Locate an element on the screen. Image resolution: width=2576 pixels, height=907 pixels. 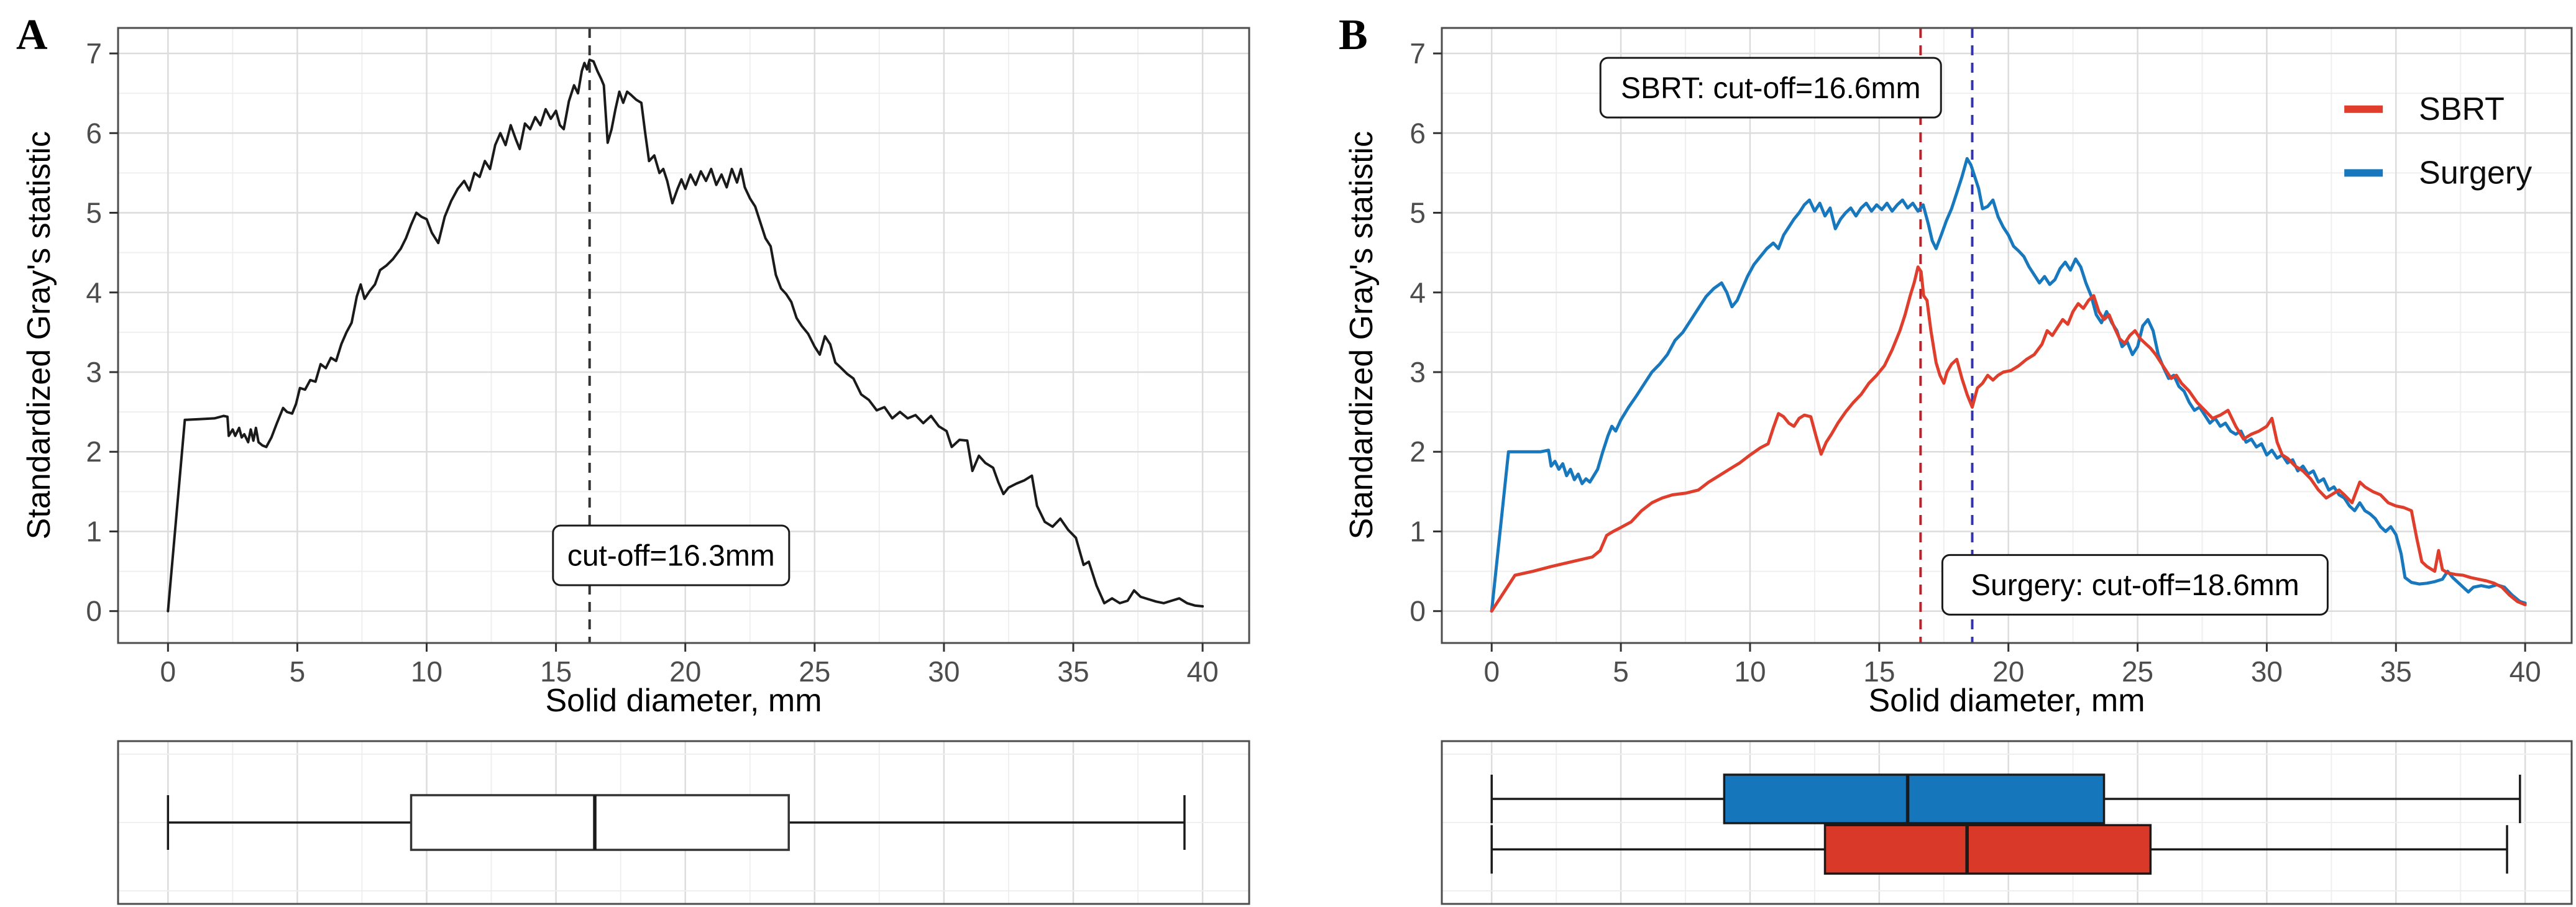
panel-a-x-tick-label: 40 is located at coordinates (1202, 671).